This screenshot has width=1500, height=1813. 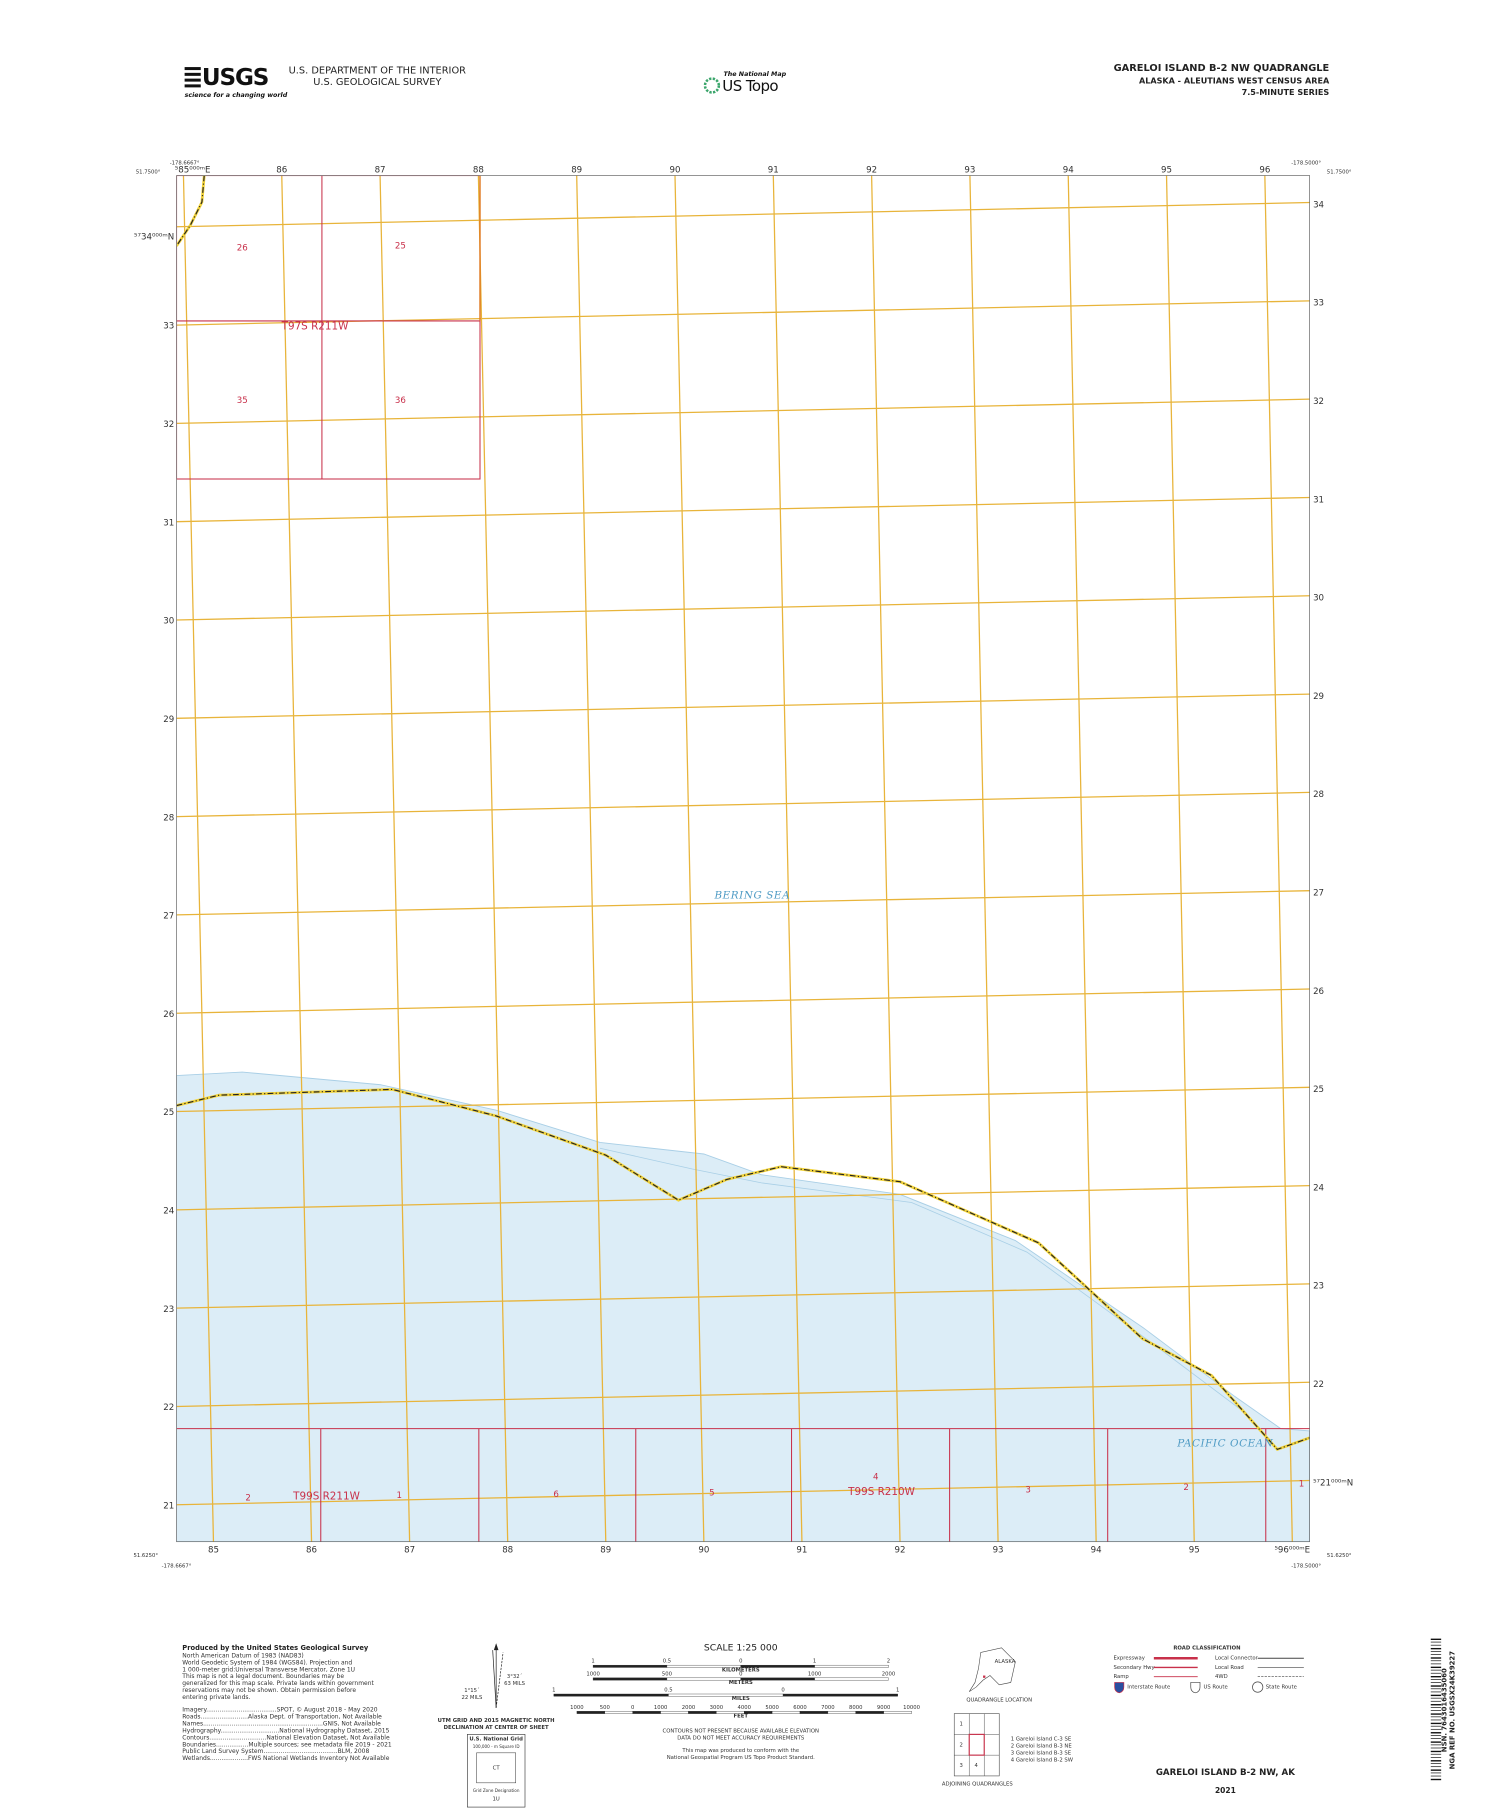 What do you see at coordinates (741, 1716) in the screenshot?
I see `scale-unit: FEET` at bounding box center [741, 1716].